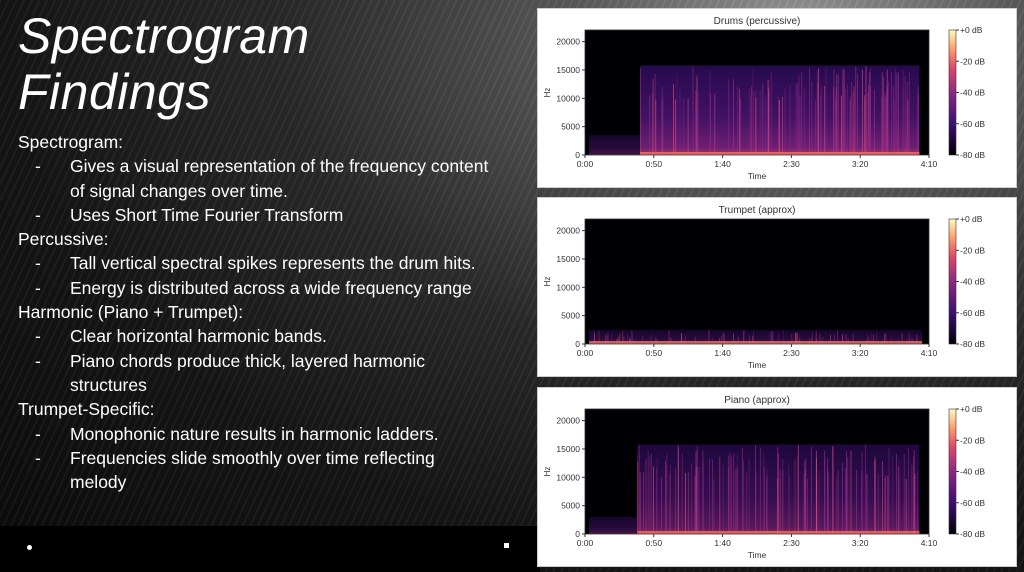 The width and height of the screenshot is (1024, 572). Describe the element at coordinates (722, 164) in the screenshot. I see `x-tick-label: 1:40` at that location.